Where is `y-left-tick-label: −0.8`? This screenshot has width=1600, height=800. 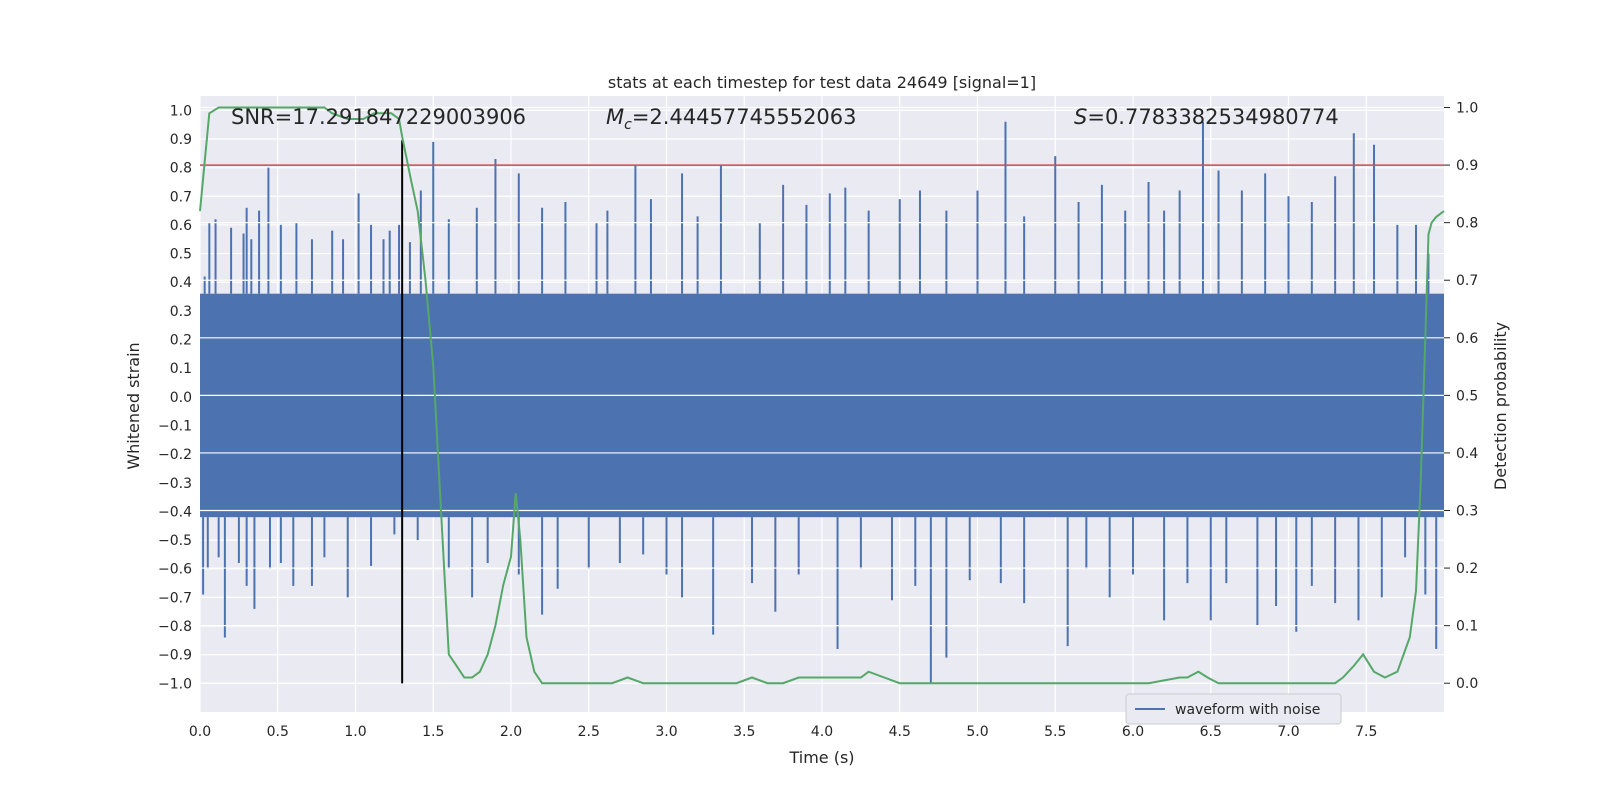 y-left-tick-label: −0.8 is located at coordinates (175, 627).